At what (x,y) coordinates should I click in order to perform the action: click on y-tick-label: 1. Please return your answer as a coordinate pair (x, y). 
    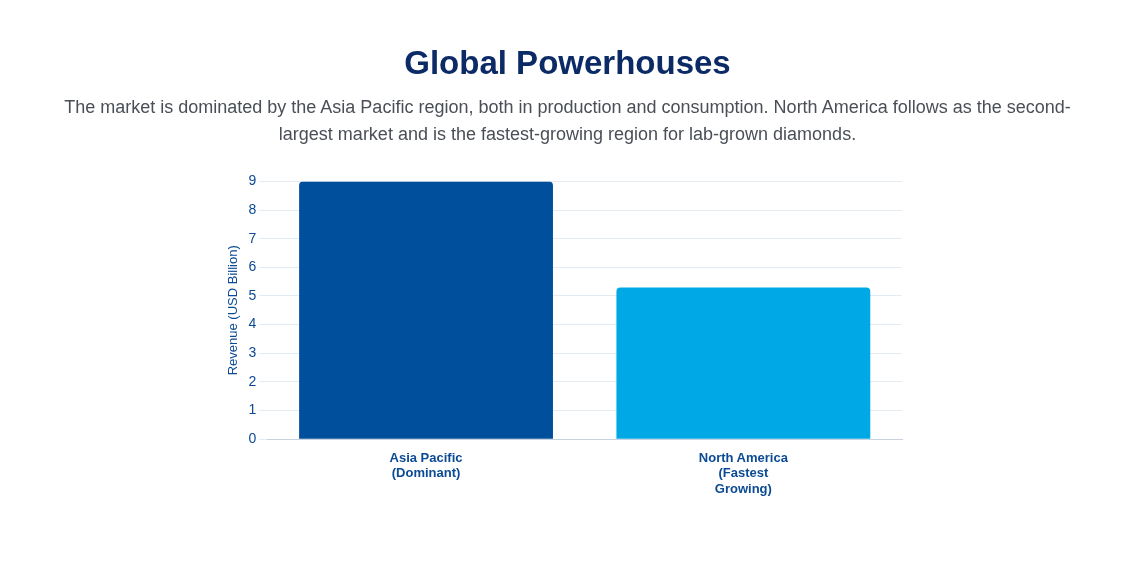
    Looking at the image, I should click on (252, 409).